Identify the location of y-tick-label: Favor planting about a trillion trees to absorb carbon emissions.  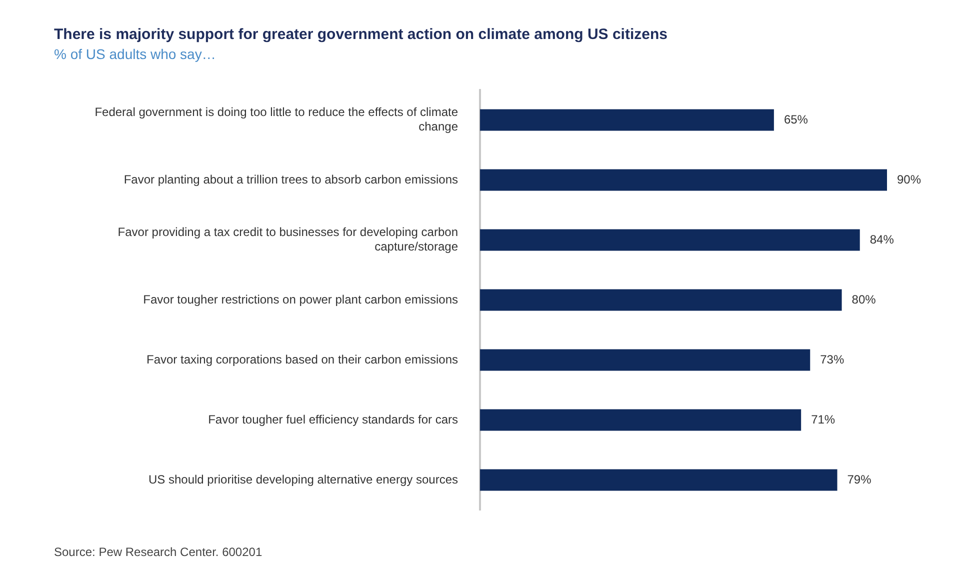
(291, 179).